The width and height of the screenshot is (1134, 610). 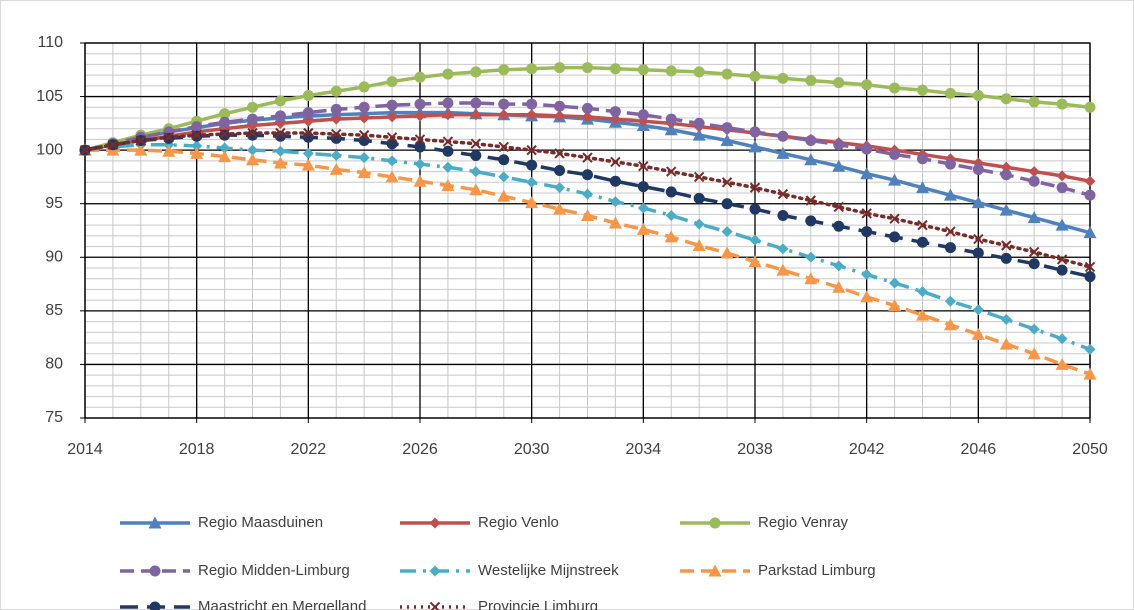 I want to click on legend-item: Regio Venlo, so click(x=479, y=522).